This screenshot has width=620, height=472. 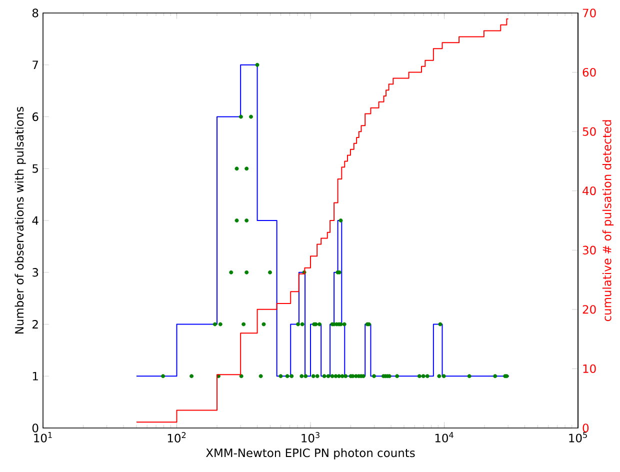 I want to click on y-tick-label: 0, so click(x=35, y=428).